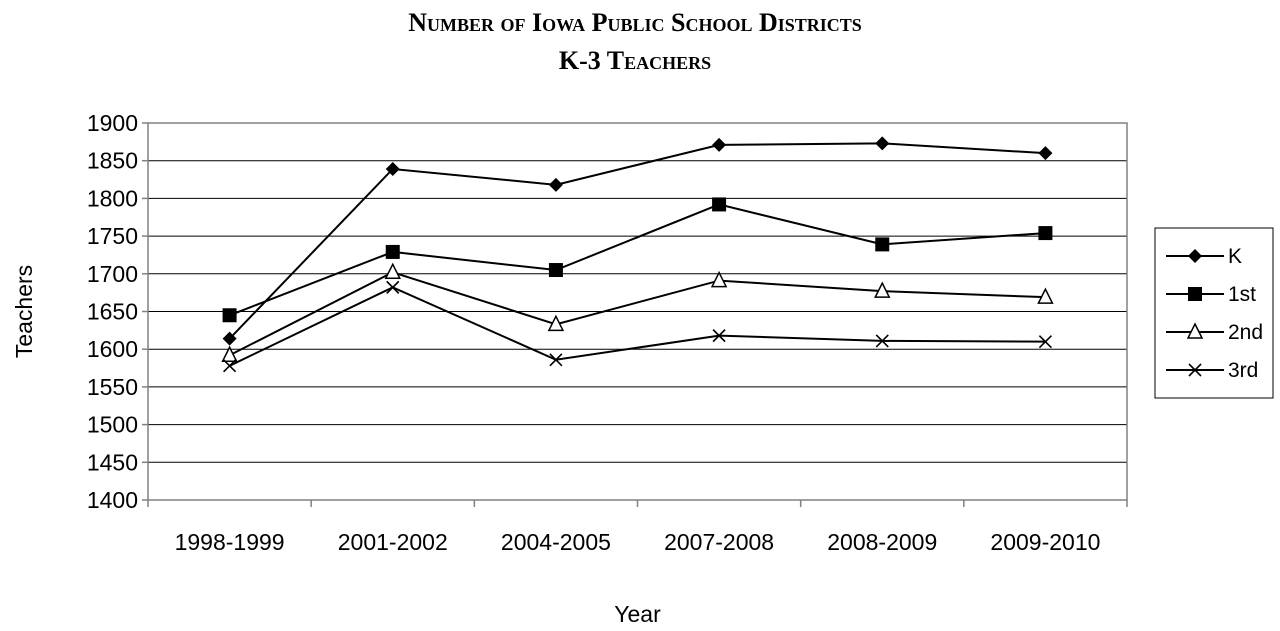  I want to click on series-1st, so click(637, 260).